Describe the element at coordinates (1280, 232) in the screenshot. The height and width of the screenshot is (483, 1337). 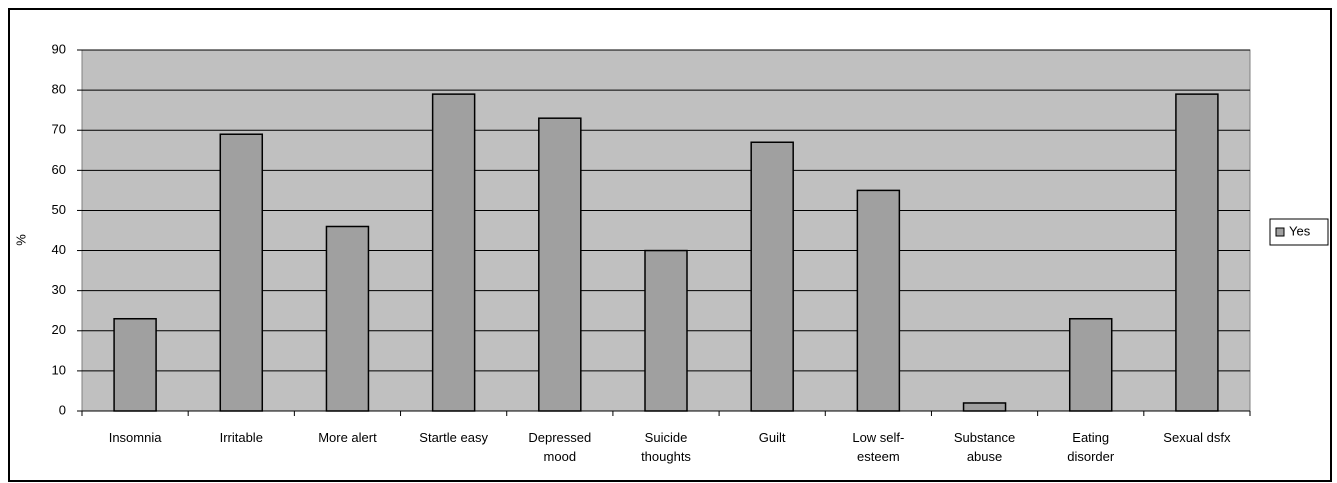
I see `legend-swatch` at that location.